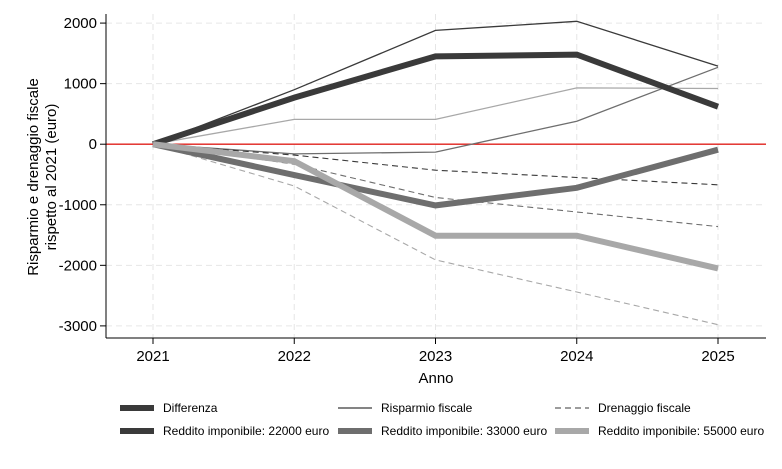 The image size is (782, 469). What do you see at coordinates (576, 356) in the screenshot?
I see `x-tick-label: 2024` at bounding box center [576, 356].